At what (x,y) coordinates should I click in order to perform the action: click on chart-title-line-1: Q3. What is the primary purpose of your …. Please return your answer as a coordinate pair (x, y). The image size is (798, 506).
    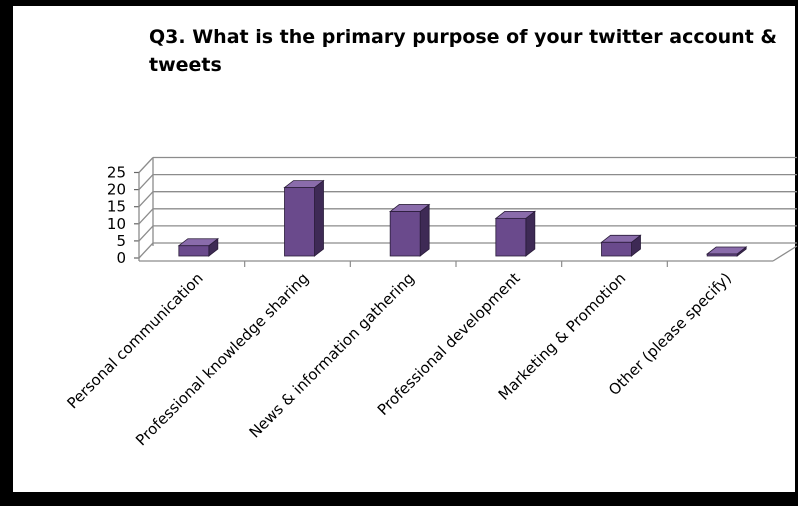
    Looking at the image, I should click on (463, 37).